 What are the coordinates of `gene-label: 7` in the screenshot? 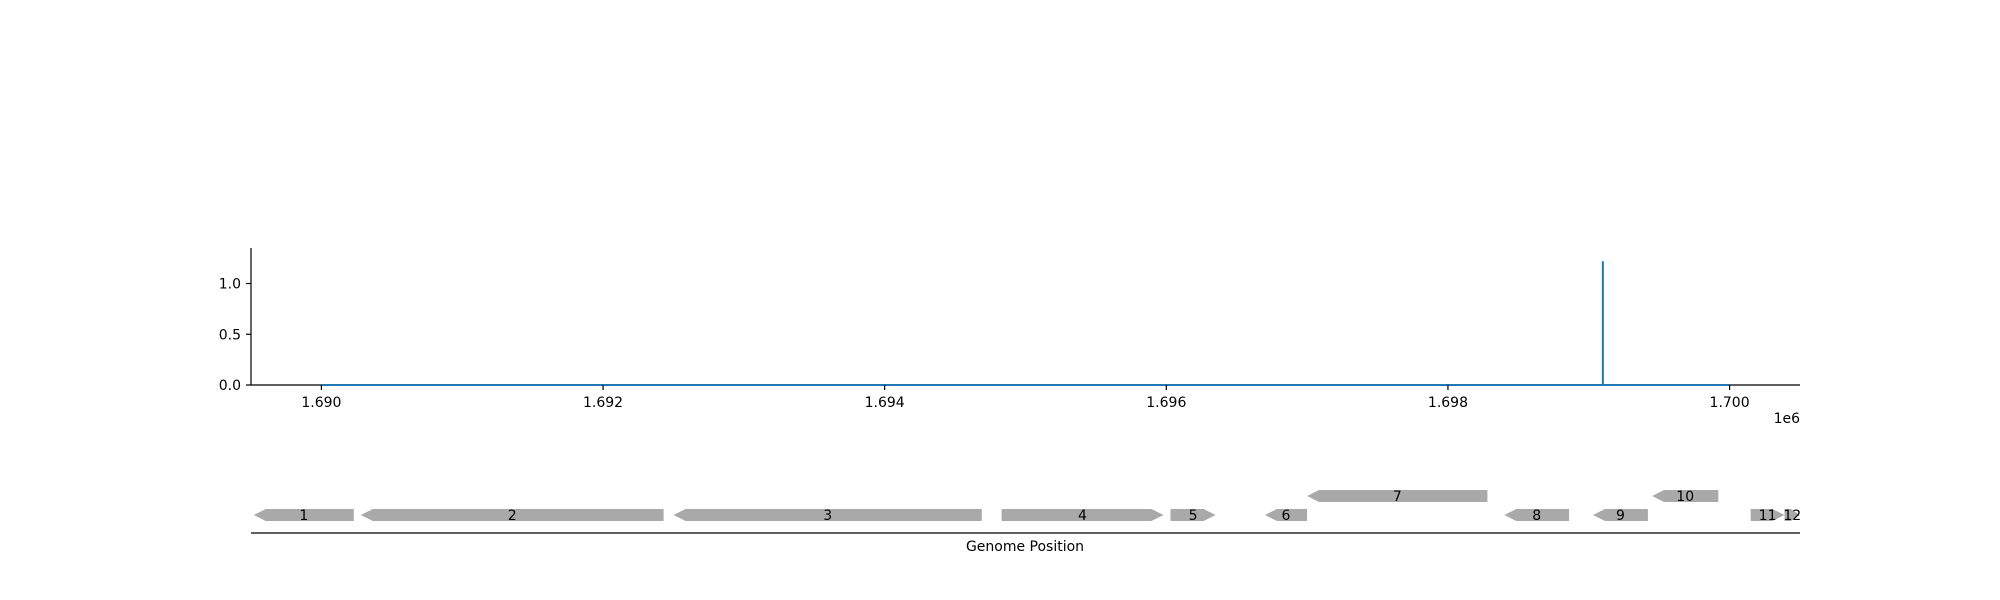 It's located at (1397, 497).